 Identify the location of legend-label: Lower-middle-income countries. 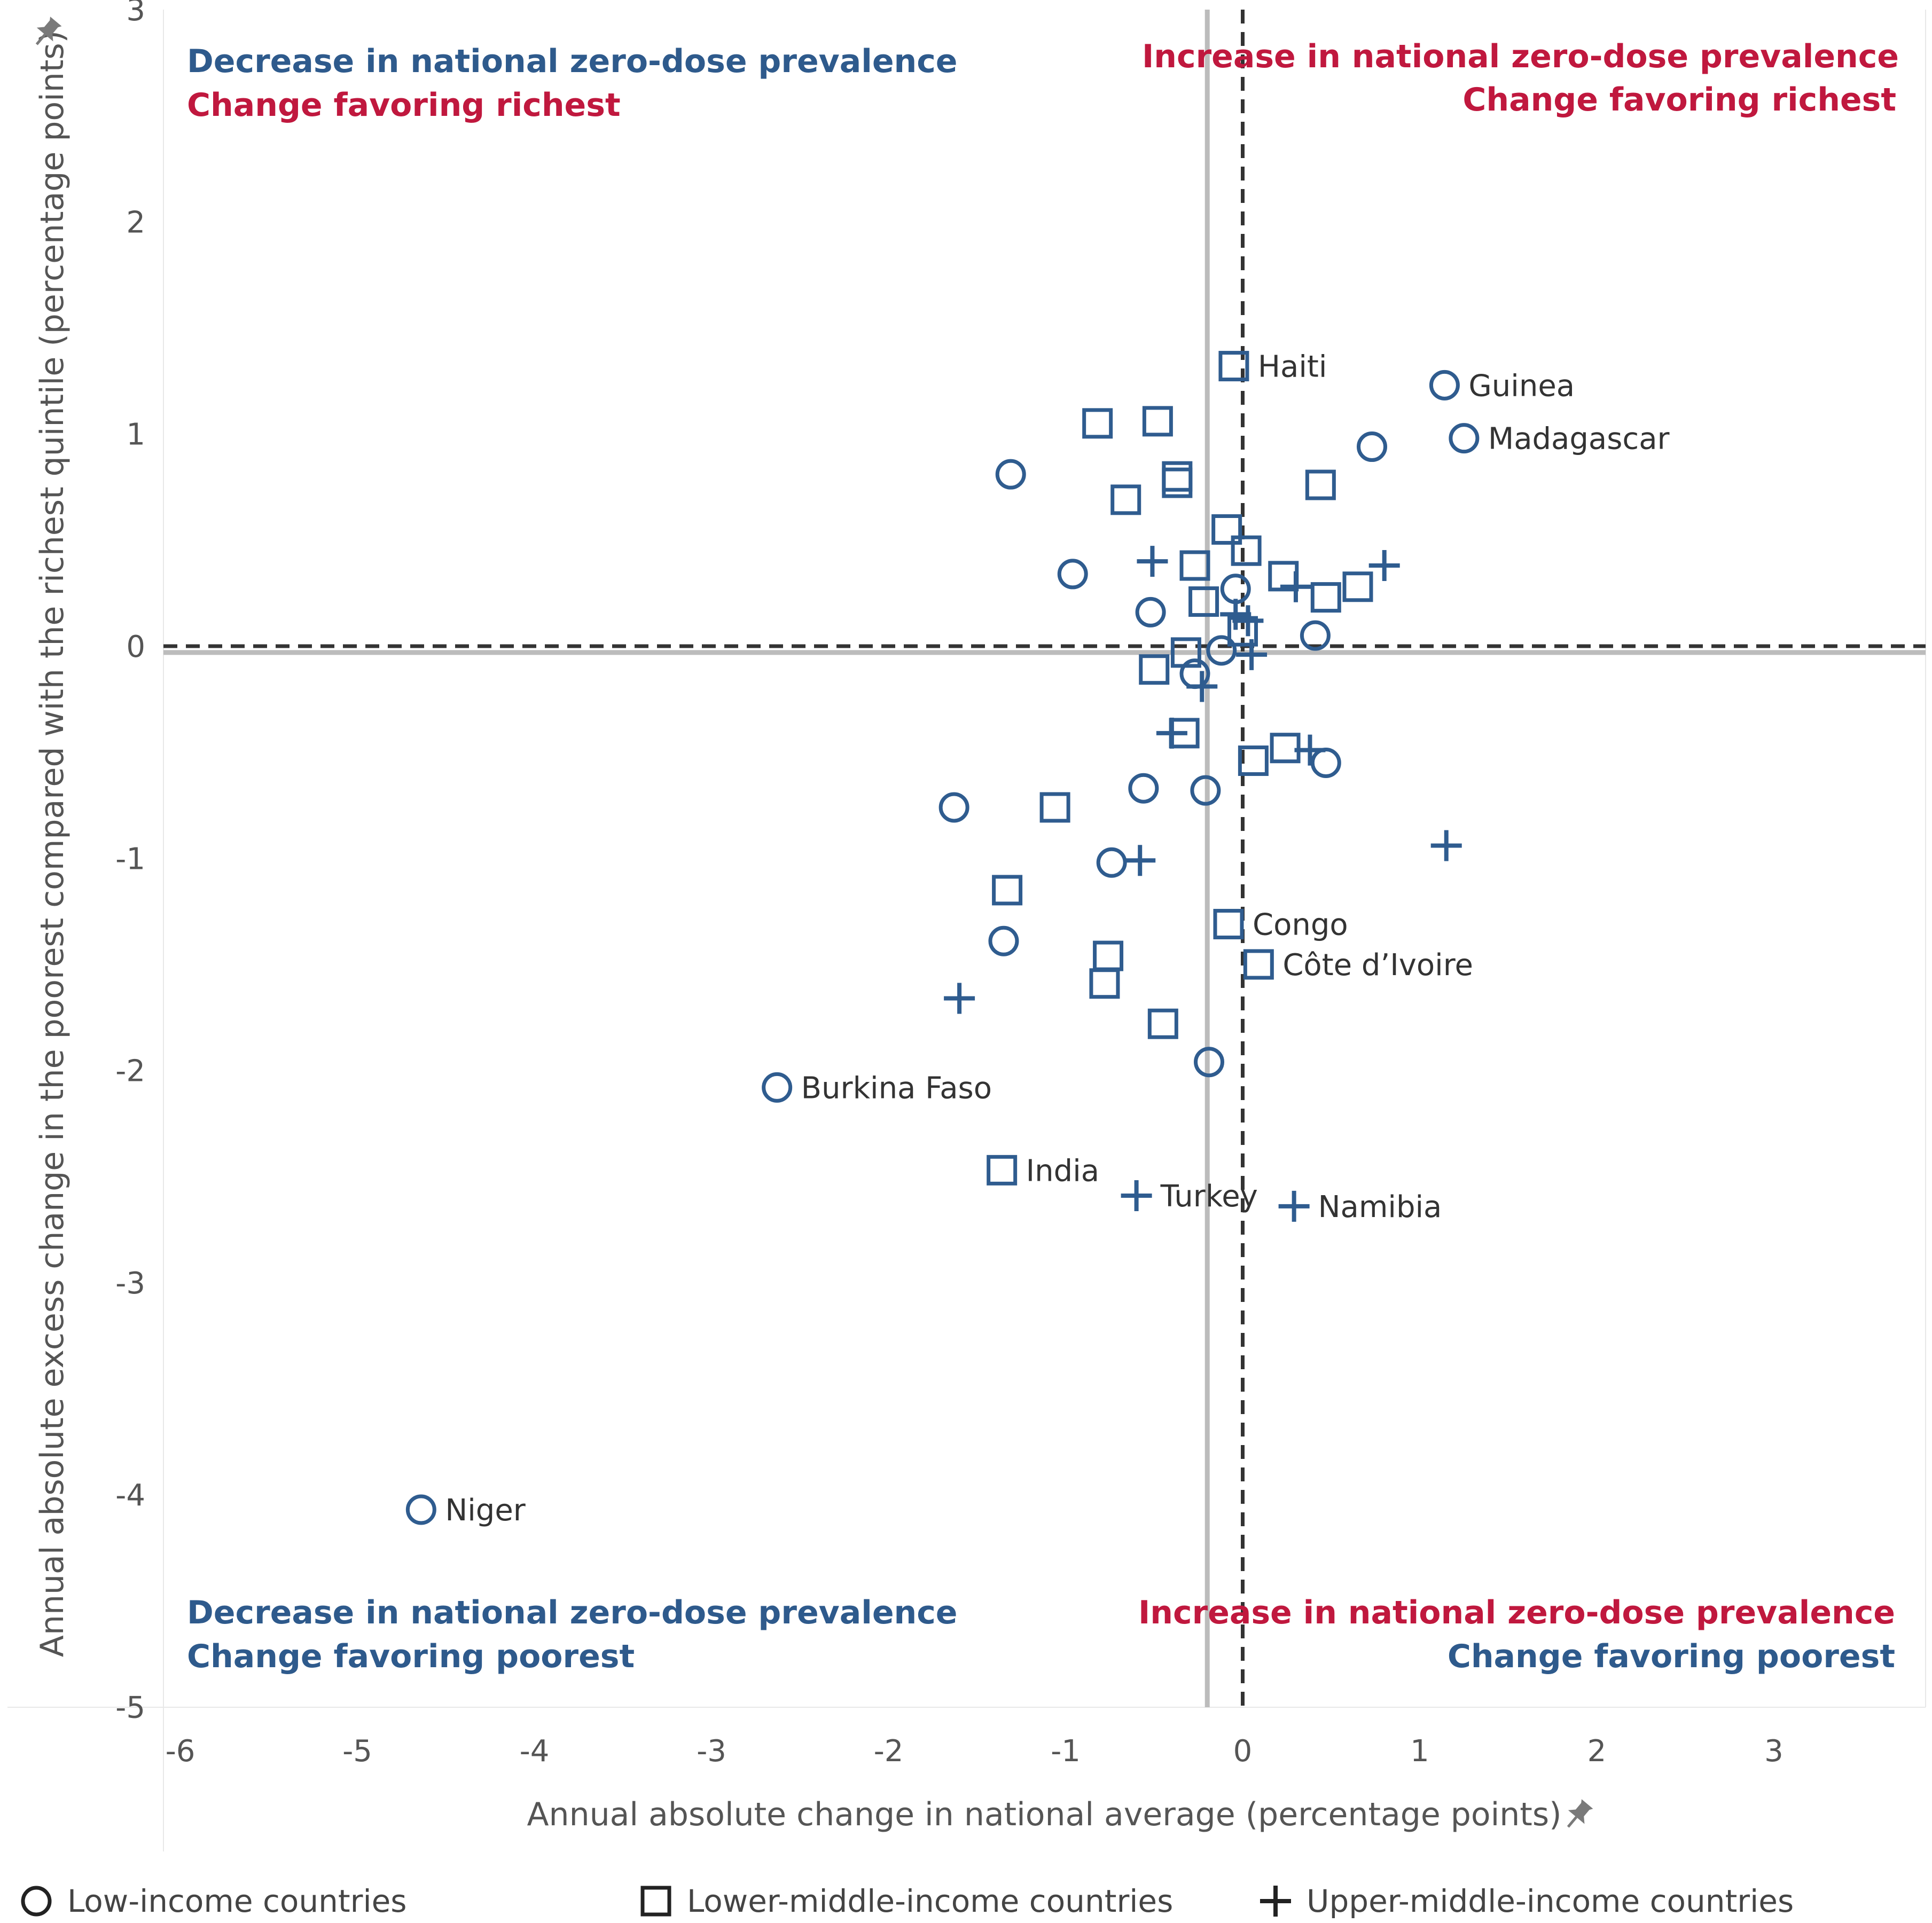
(930, 1901).